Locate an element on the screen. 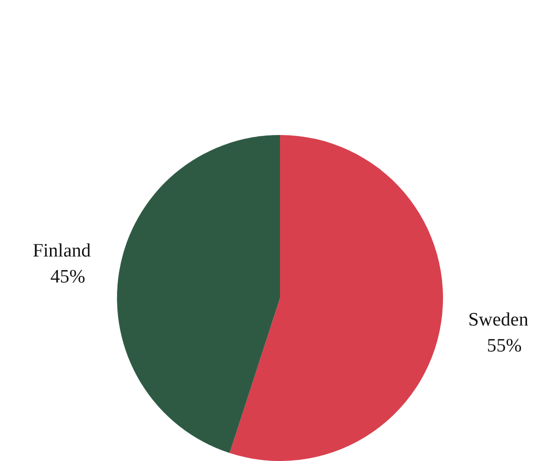 This screenshot has height=461, width=549. data-label: 55% is located at coordinates (504, 346).